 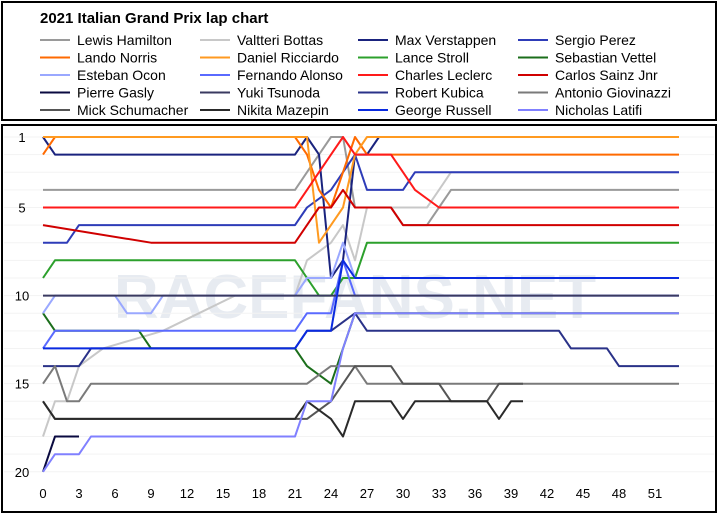 I want to click on legend-item-fernando-alonso: Fernando Alonso, so click(x=271, y=75).